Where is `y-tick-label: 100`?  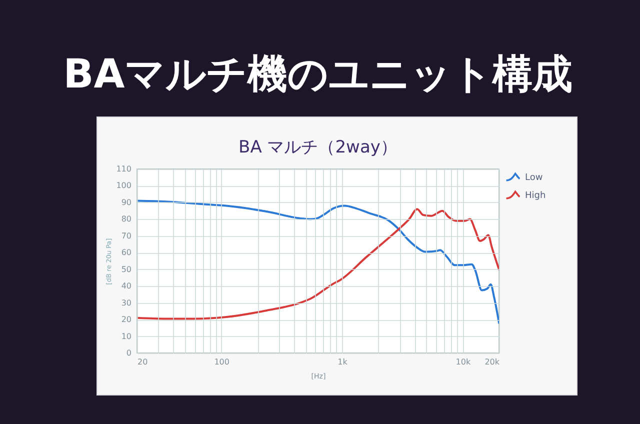 y-tick-label: 100 is located at coordinates (124, 185).